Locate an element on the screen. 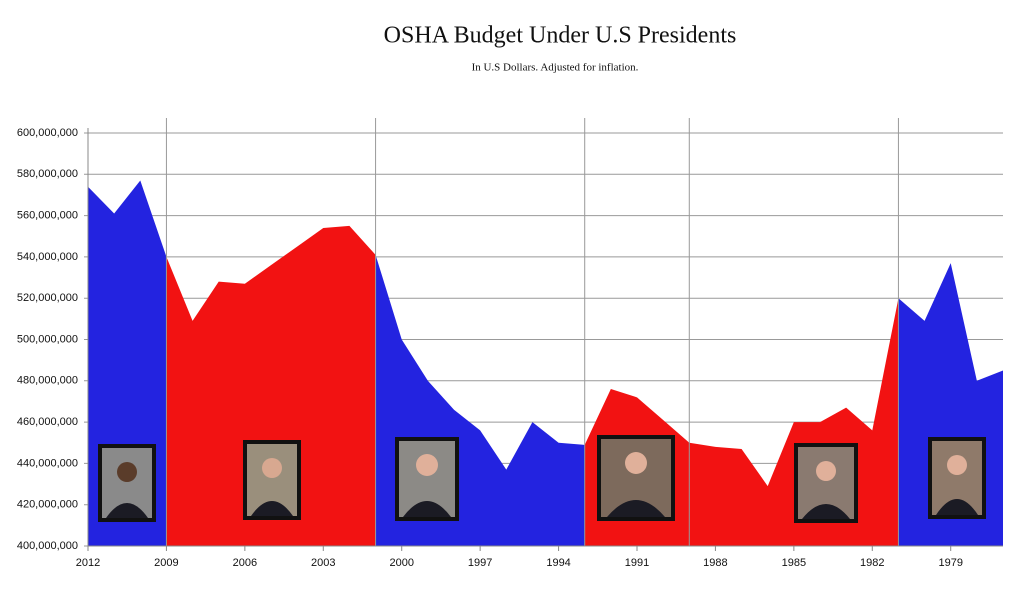 Image resolution: width=1014 pixels, height=598 pixels. area is located at coordinates (271, 386).